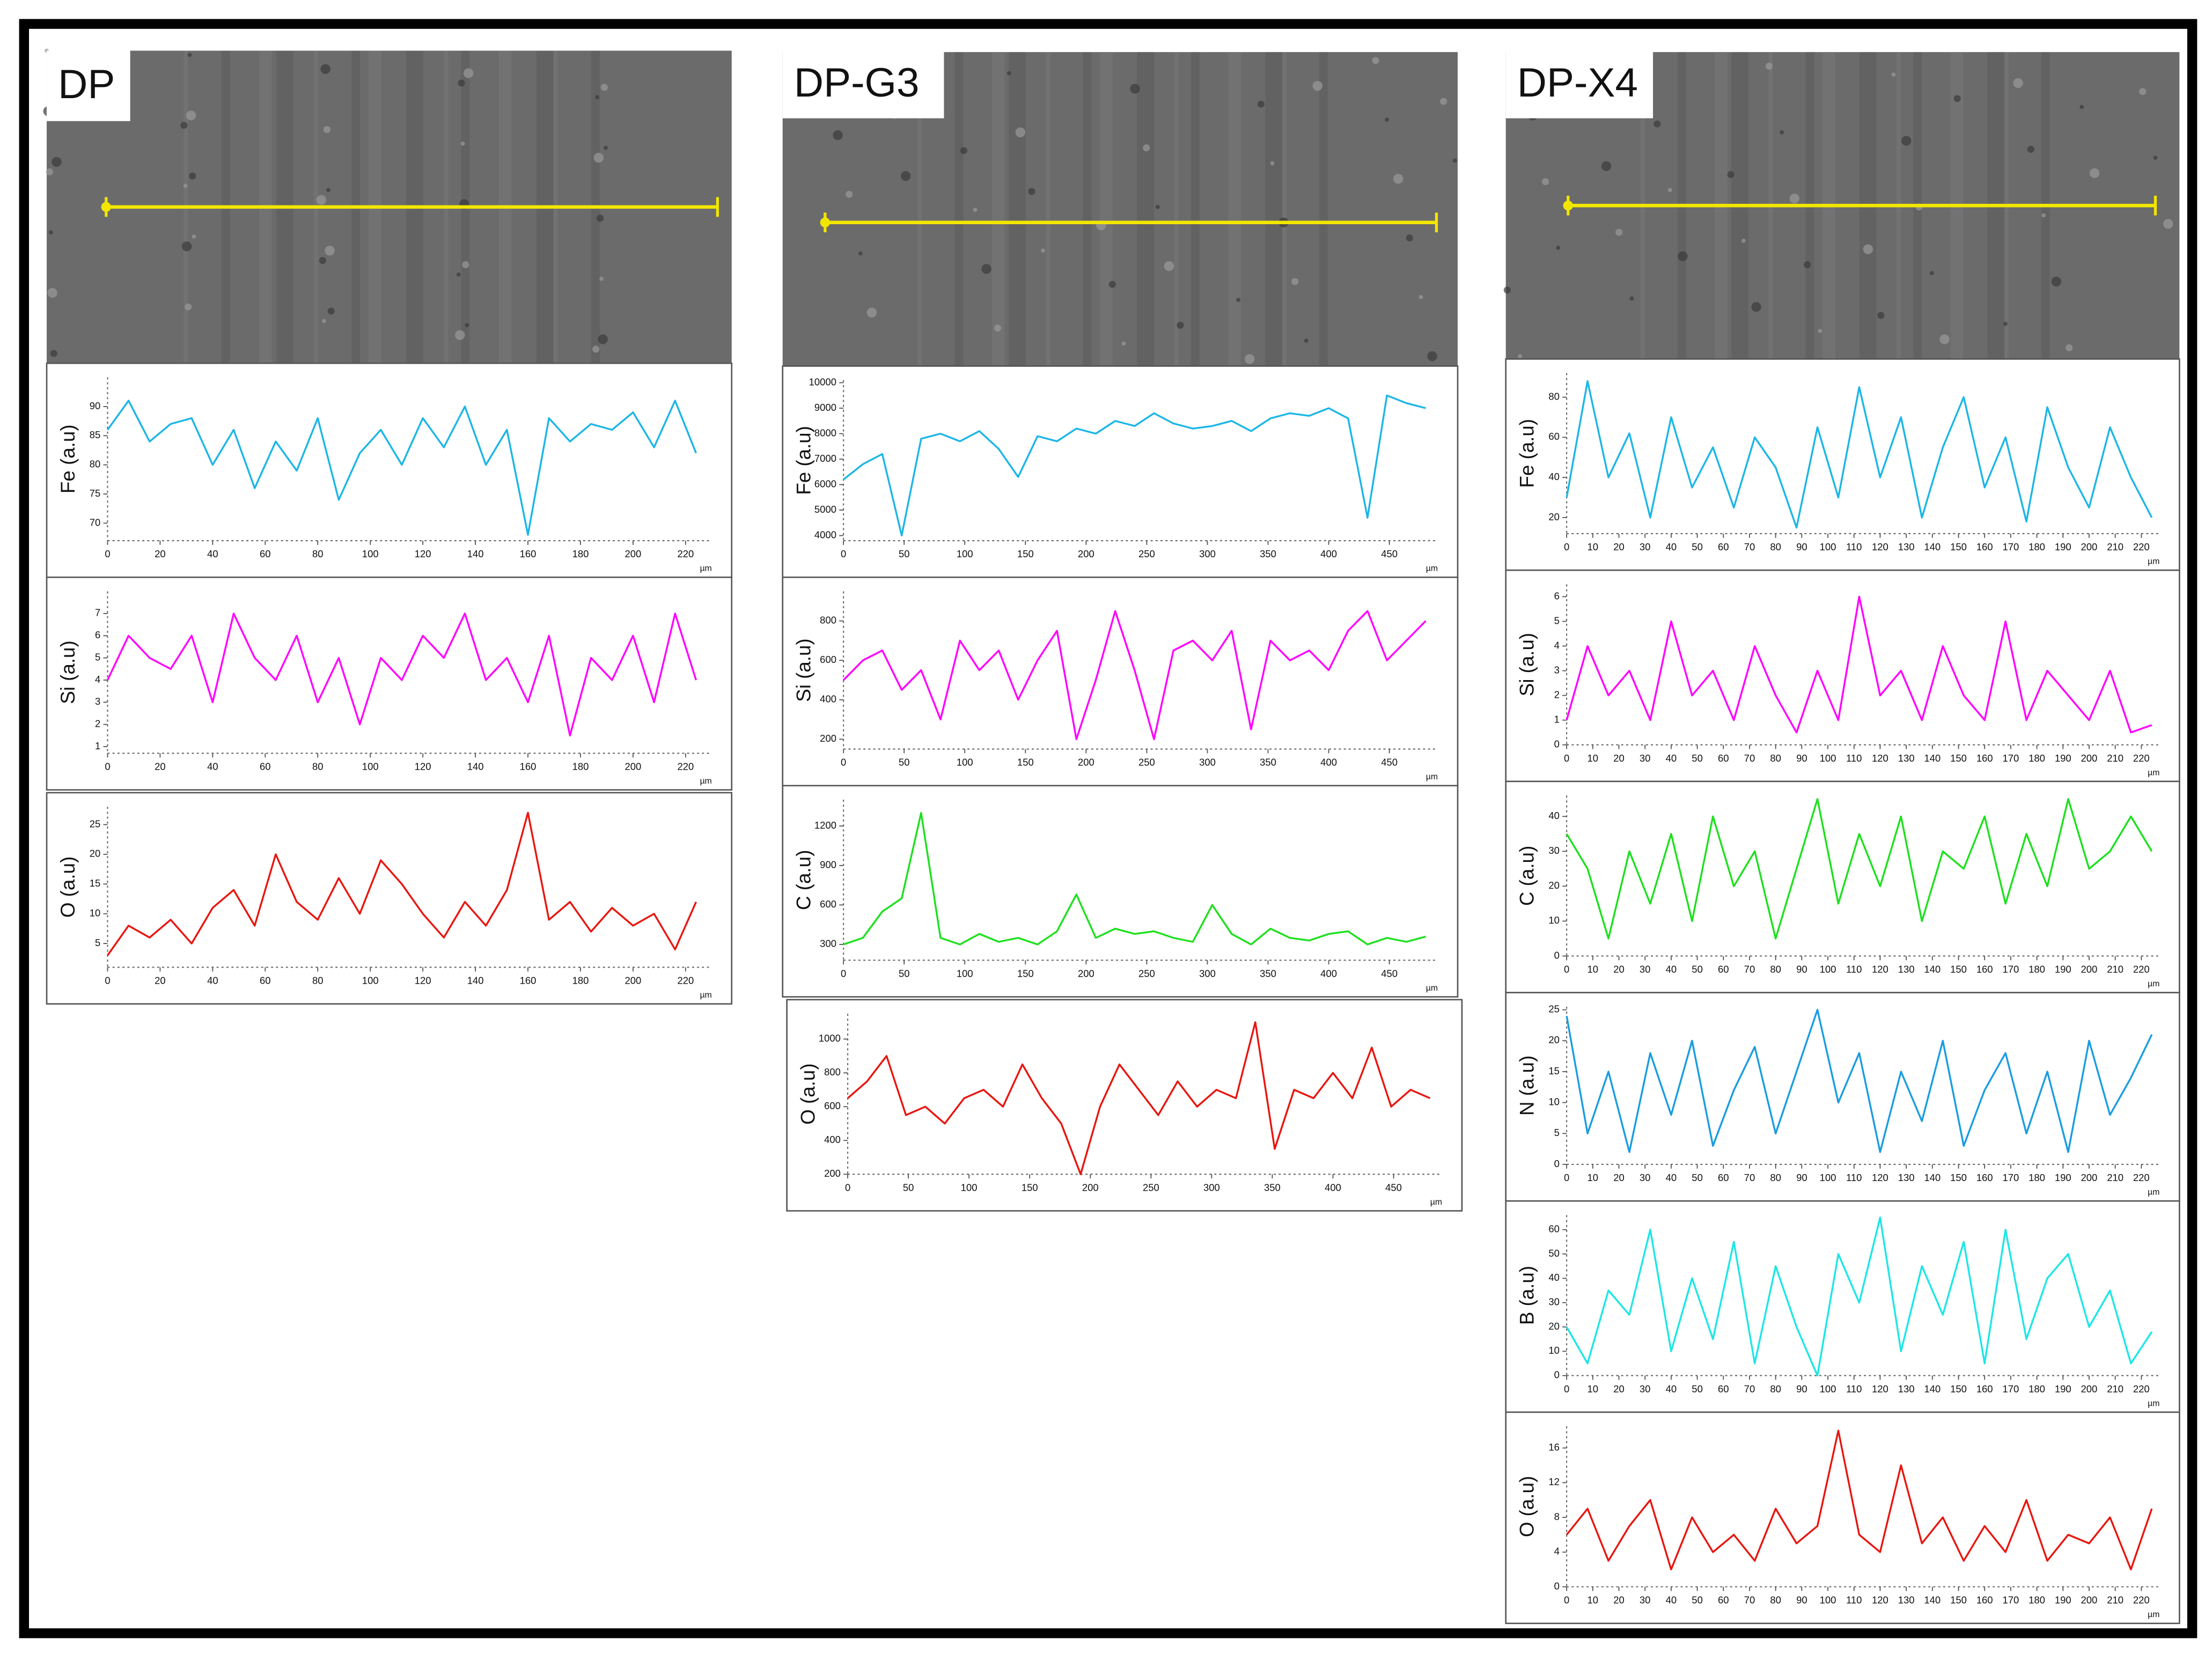  Describe the element at coordinates (1619, 1389) in the screenshot. I see `x-tick-label: 20` at that location.